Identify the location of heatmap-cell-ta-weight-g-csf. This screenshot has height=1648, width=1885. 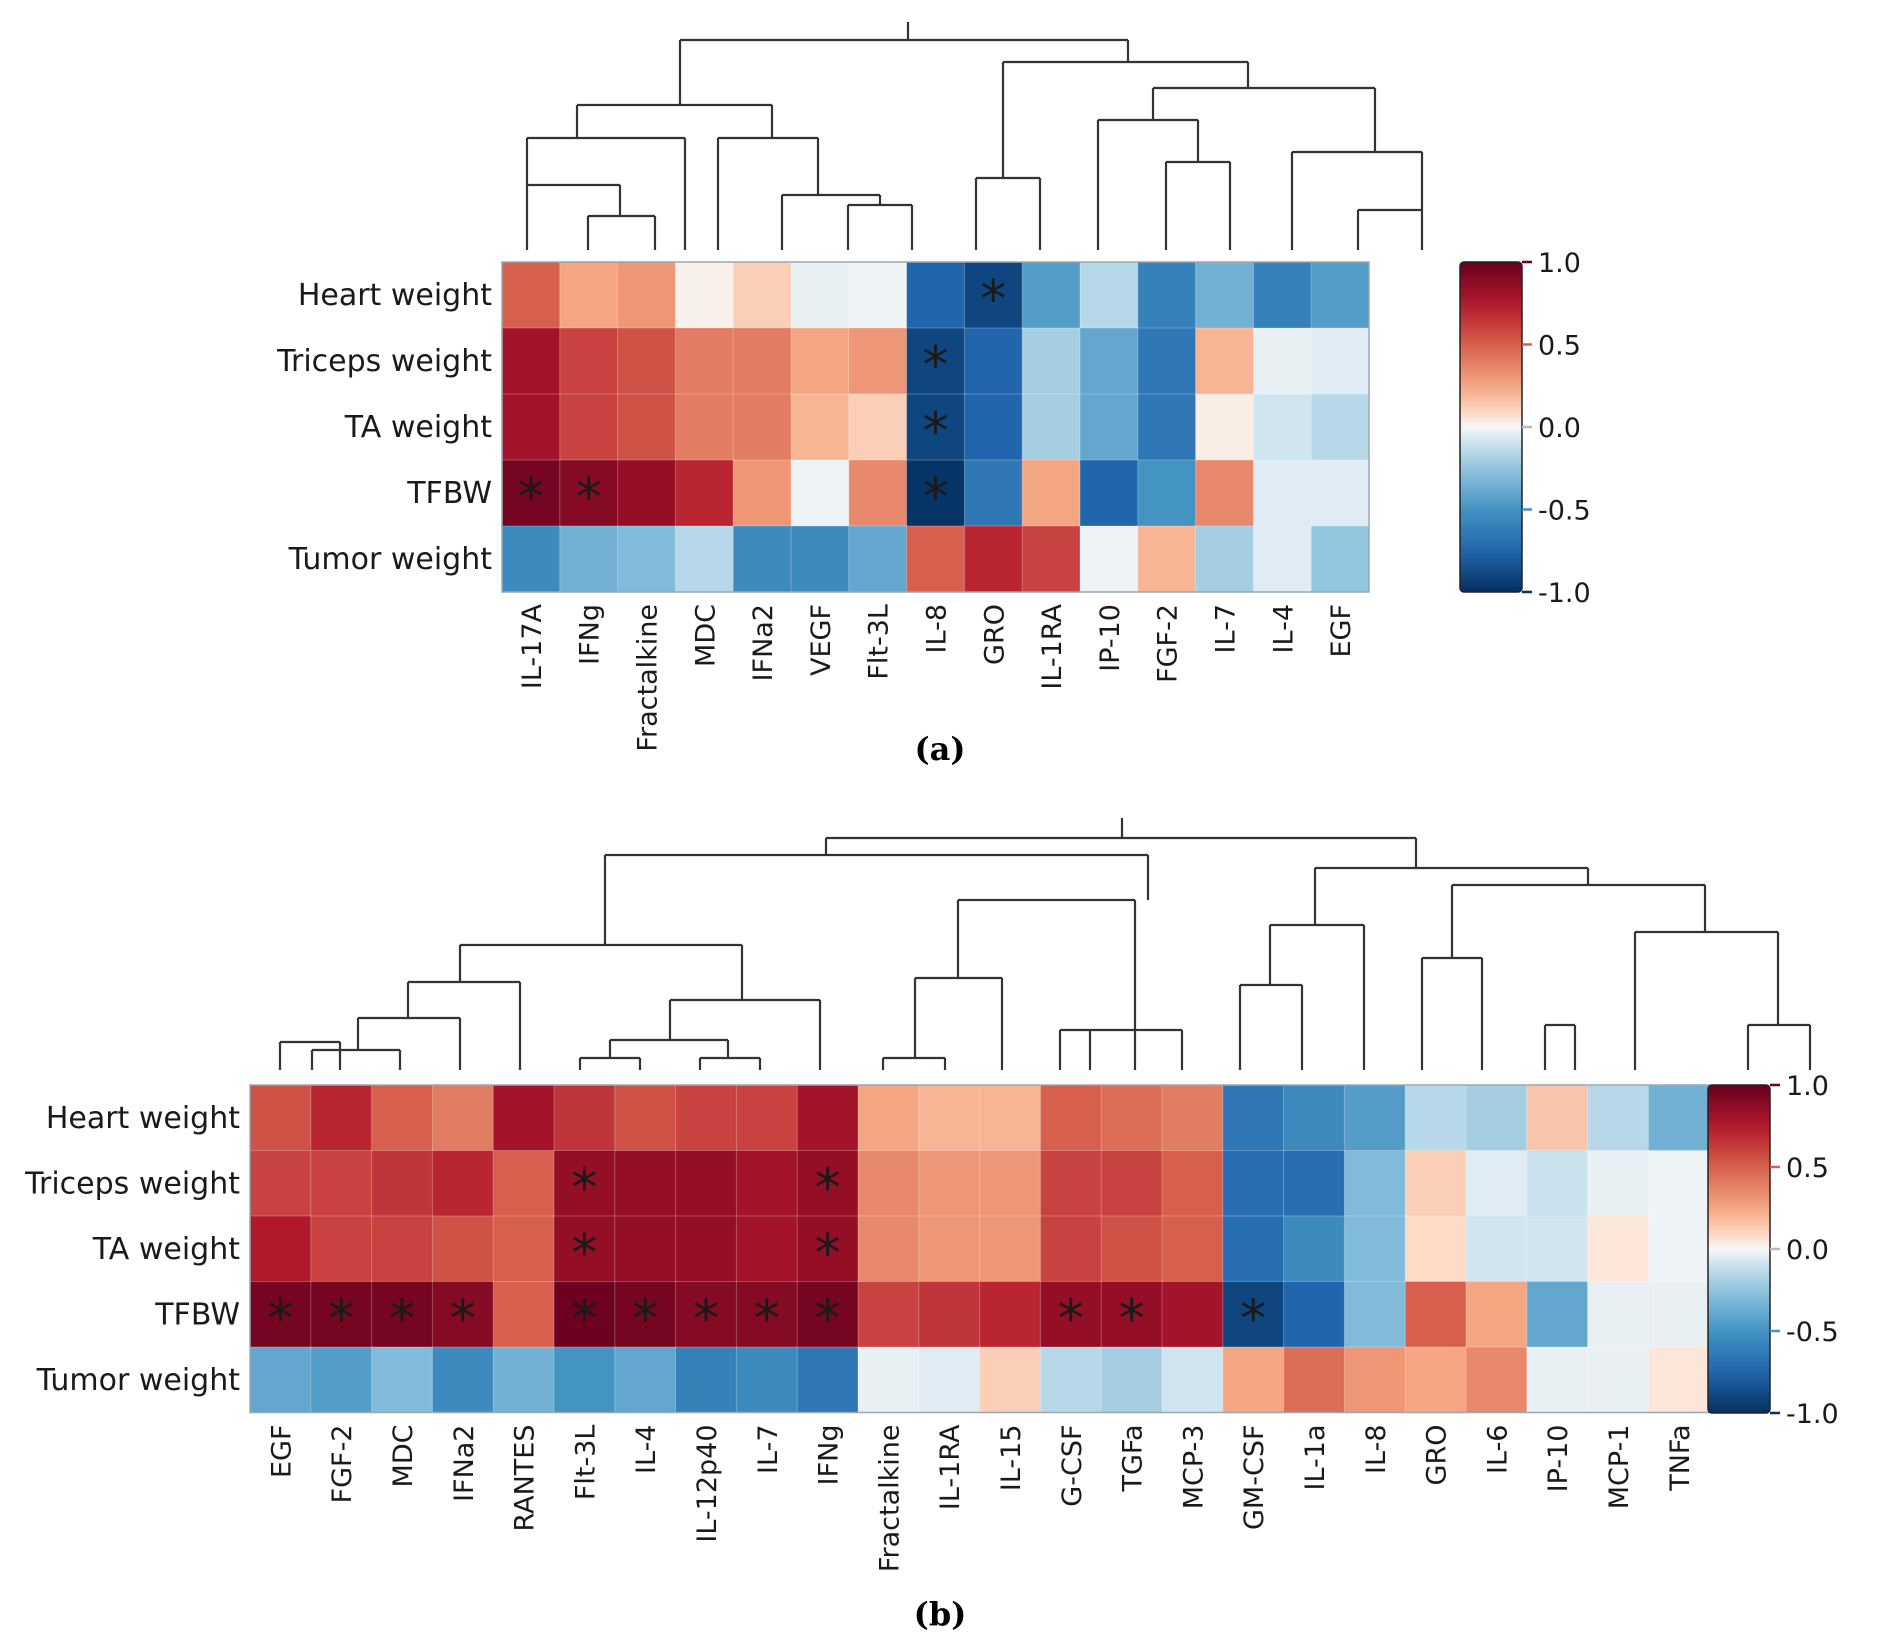
(1071, 1249).